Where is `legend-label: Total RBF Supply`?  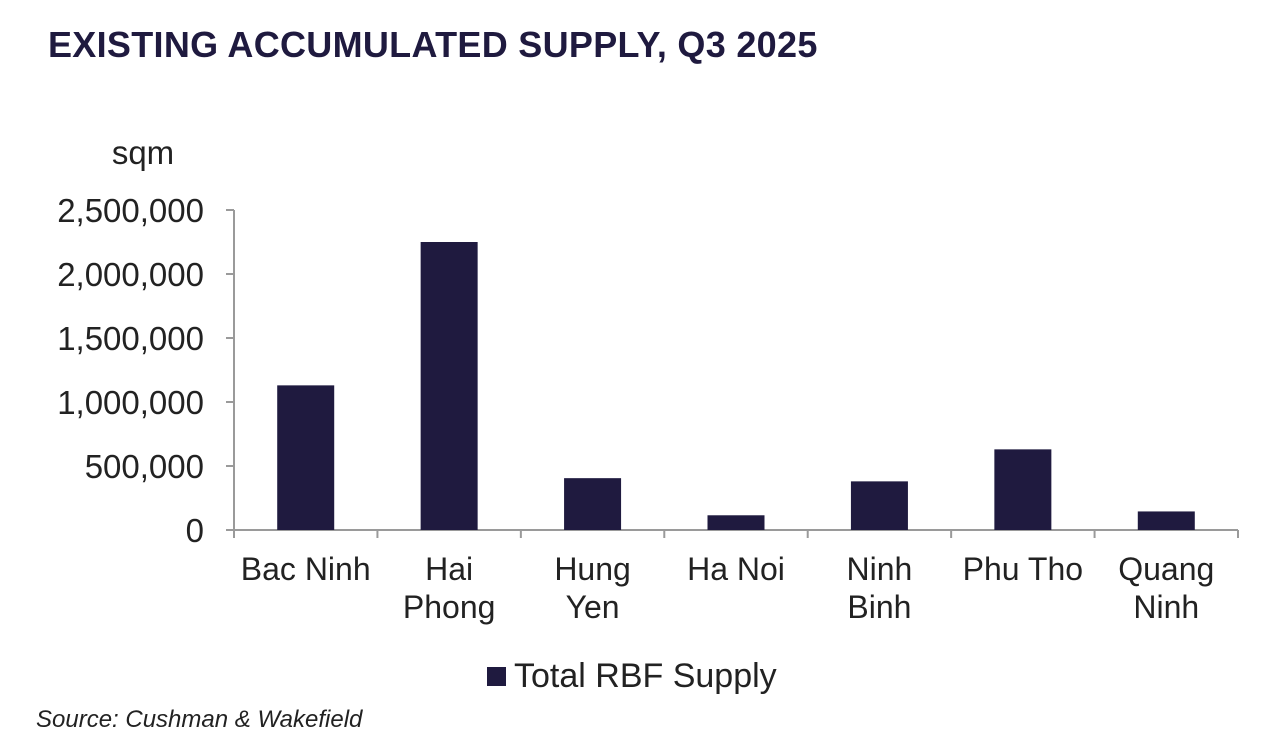
legend-label: Total RBF Supply is located at coordinates (645, 676).